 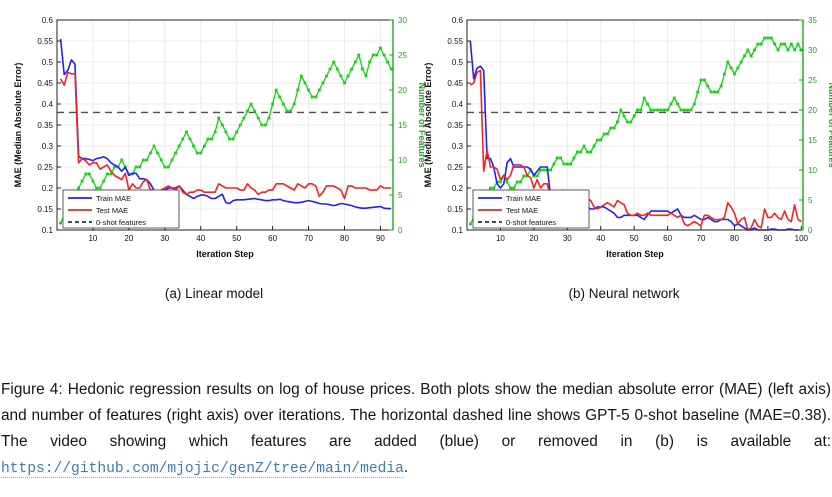 I want to click on chart-text: 0.15, so click(x=45, y=209).